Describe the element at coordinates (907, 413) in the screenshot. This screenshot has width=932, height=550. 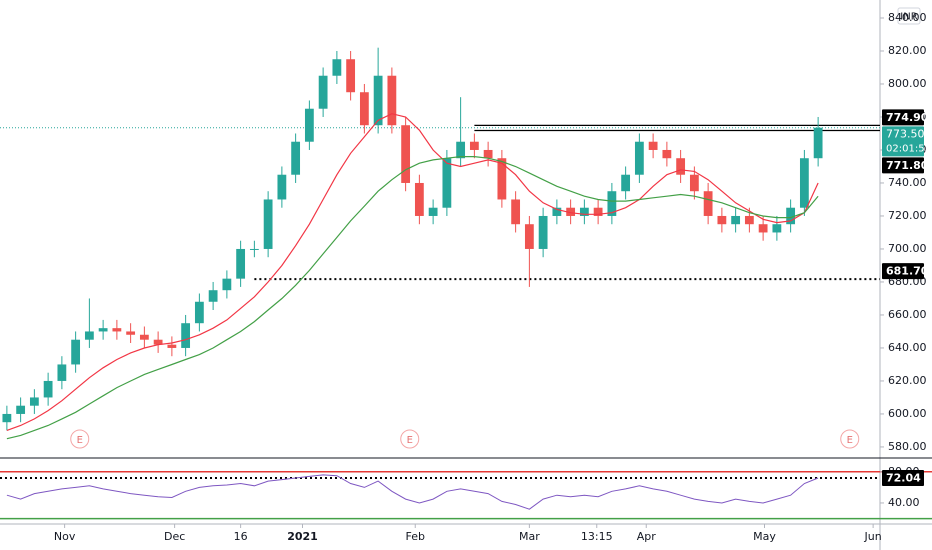
I see `y-tick-label: 600.00` at that location.